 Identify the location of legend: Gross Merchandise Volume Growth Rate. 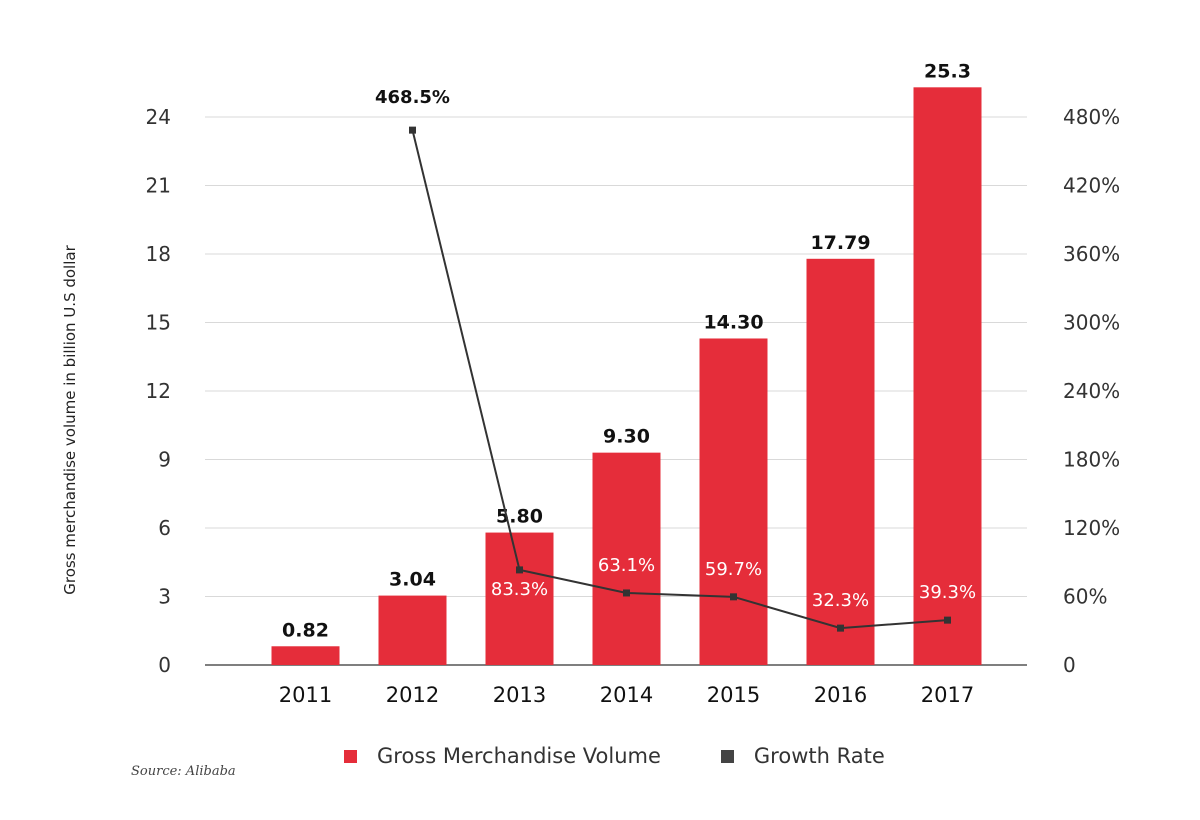
(644, 756).